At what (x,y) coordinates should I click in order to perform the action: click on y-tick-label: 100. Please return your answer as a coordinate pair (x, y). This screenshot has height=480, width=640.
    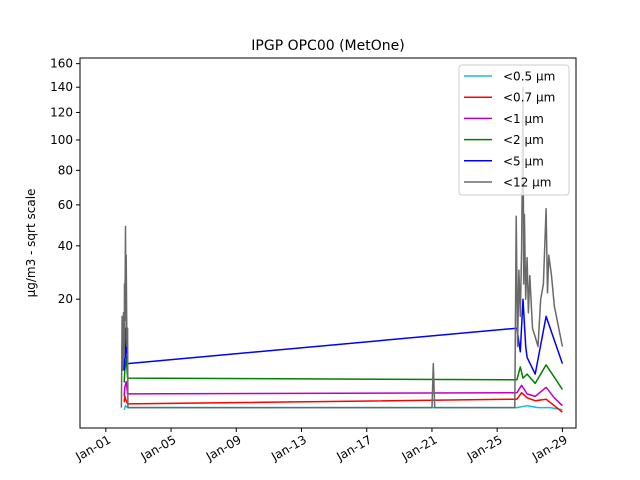
    Looking at the image, I should click on (61, 140).